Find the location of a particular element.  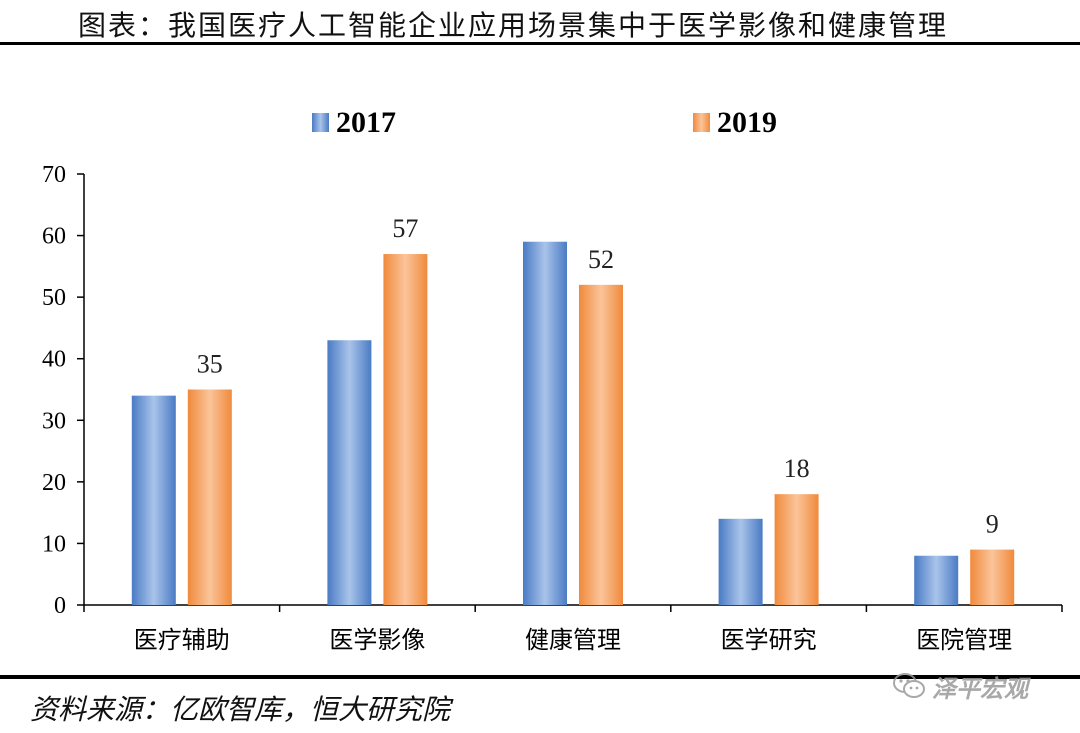

legend-label-2019: 2019 is located at coordinates (747, 122).